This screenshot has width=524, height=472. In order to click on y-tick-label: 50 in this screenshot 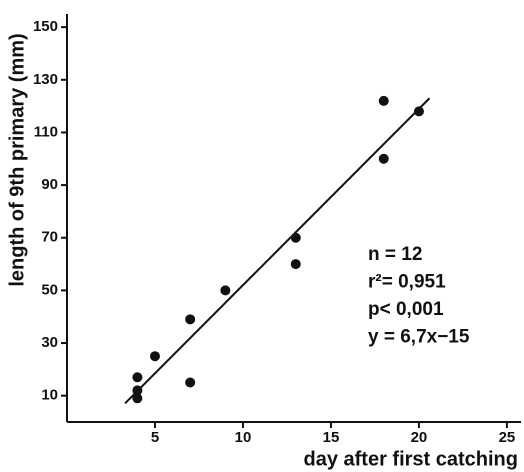, I will do `click(49, 289)`.